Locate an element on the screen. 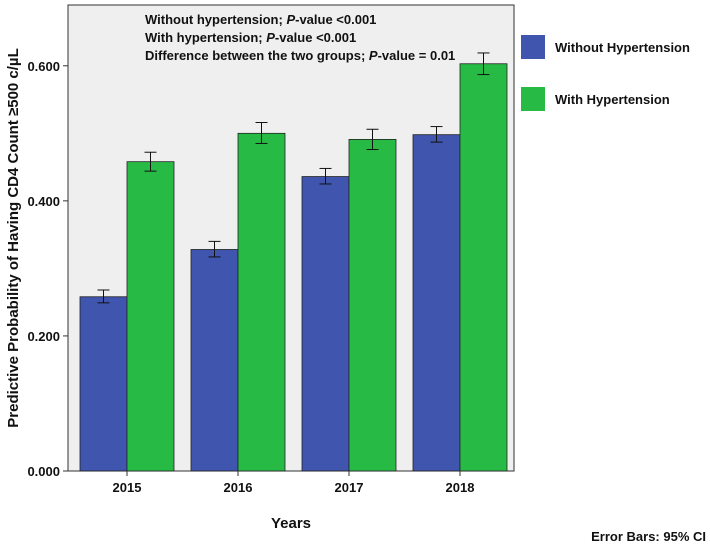 The height and width of the screenshot is (546, 710). bar-2018-s2 is located at coordinates (483, 267).